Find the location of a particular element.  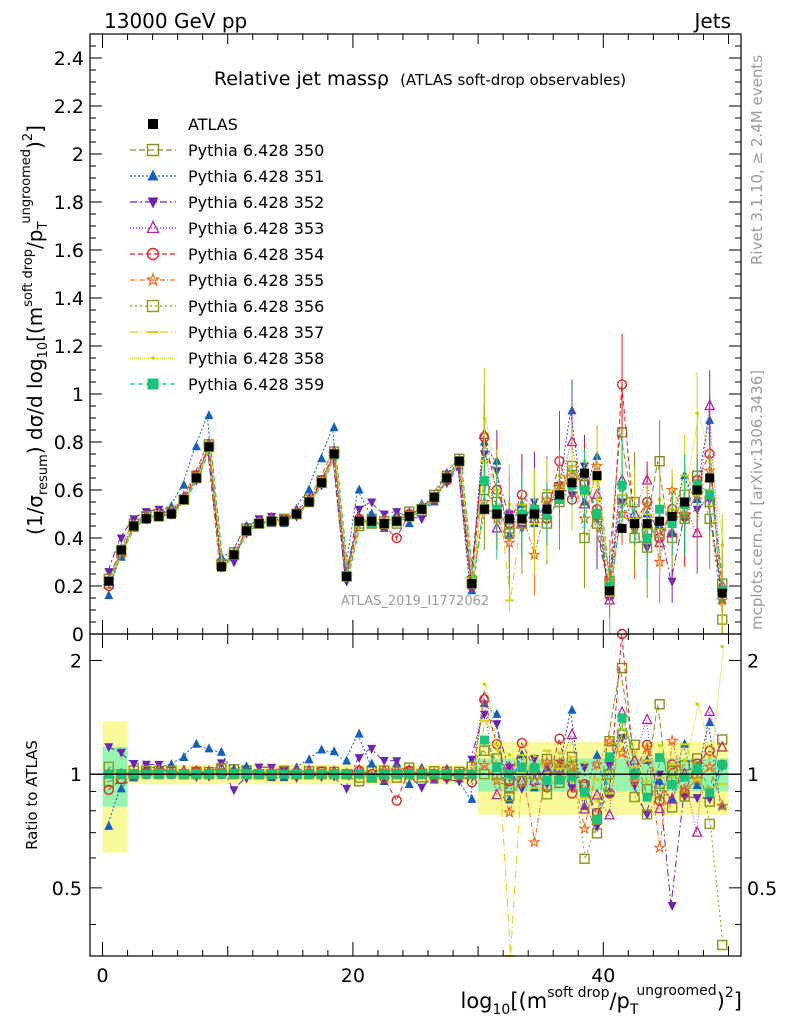

analysis-watermark: ATLAS_2019_I1772062 is located at coordinates (415, 601).